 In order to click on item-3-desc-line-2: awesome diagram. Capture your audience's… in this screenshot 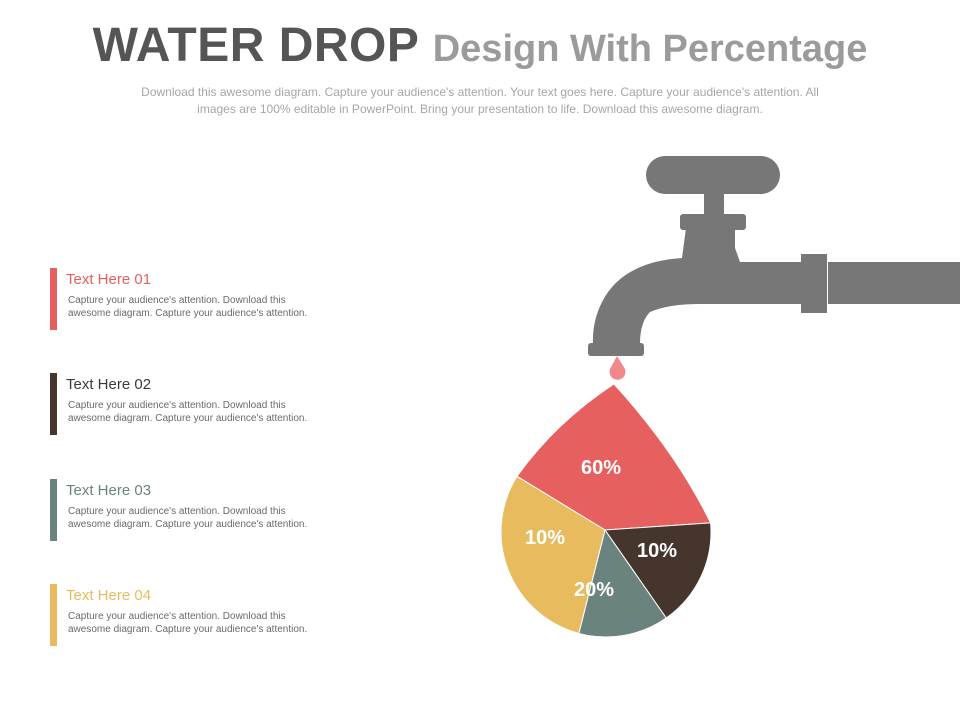, I will do `click(188, 524)`.